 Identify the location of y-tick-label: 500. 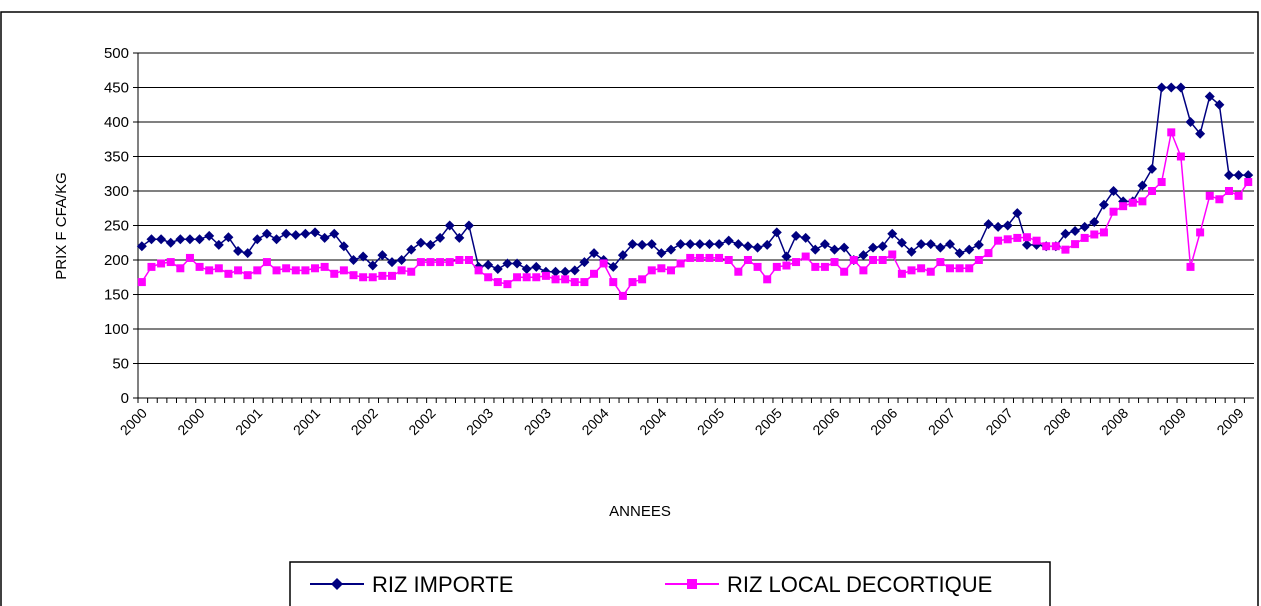
(116, 53).